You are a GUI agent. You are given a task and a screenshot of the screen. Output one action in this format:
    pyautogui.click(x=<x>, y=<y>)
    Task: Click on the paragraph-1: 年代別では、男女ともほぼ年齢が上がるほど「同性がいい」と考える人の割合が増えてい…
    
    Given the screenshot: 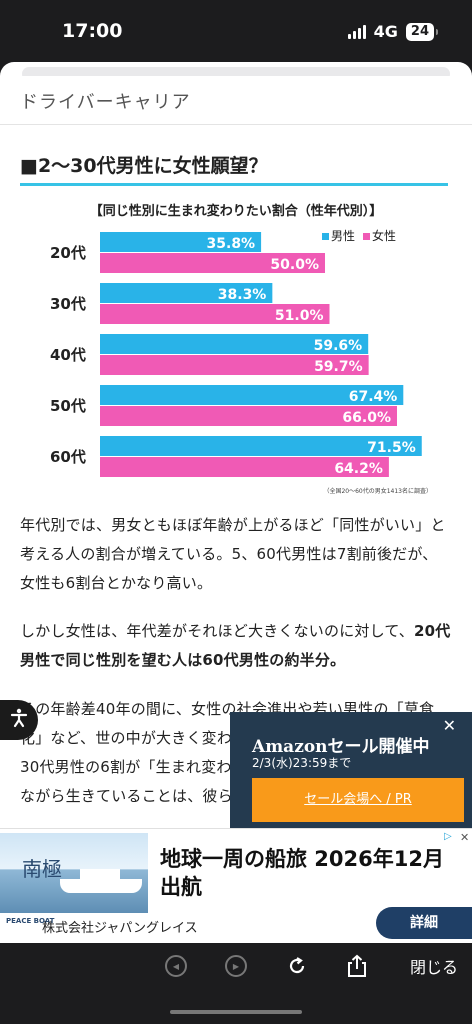 What is the action you would take?
    pyautogui.click(x=233, y=554)
    